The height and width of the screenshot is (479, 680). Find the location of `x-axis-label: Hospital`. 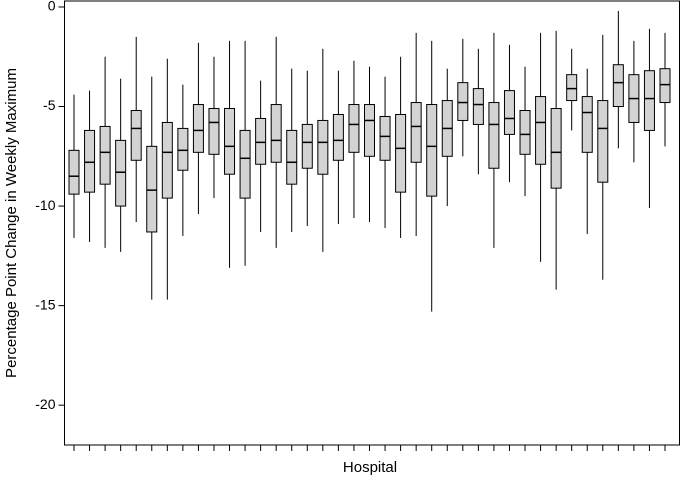

x-axis-label: Hospital is located at coordinates (370, 467).